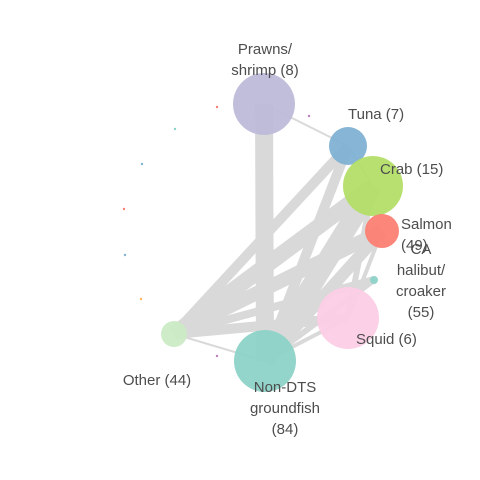 Image resolution: width=480 pixels, height=480 pixels. What do you see at coordinates (421, 270) in the screenshot?
I see `node-label-line: halibut/` at bounding box center [421, 270].